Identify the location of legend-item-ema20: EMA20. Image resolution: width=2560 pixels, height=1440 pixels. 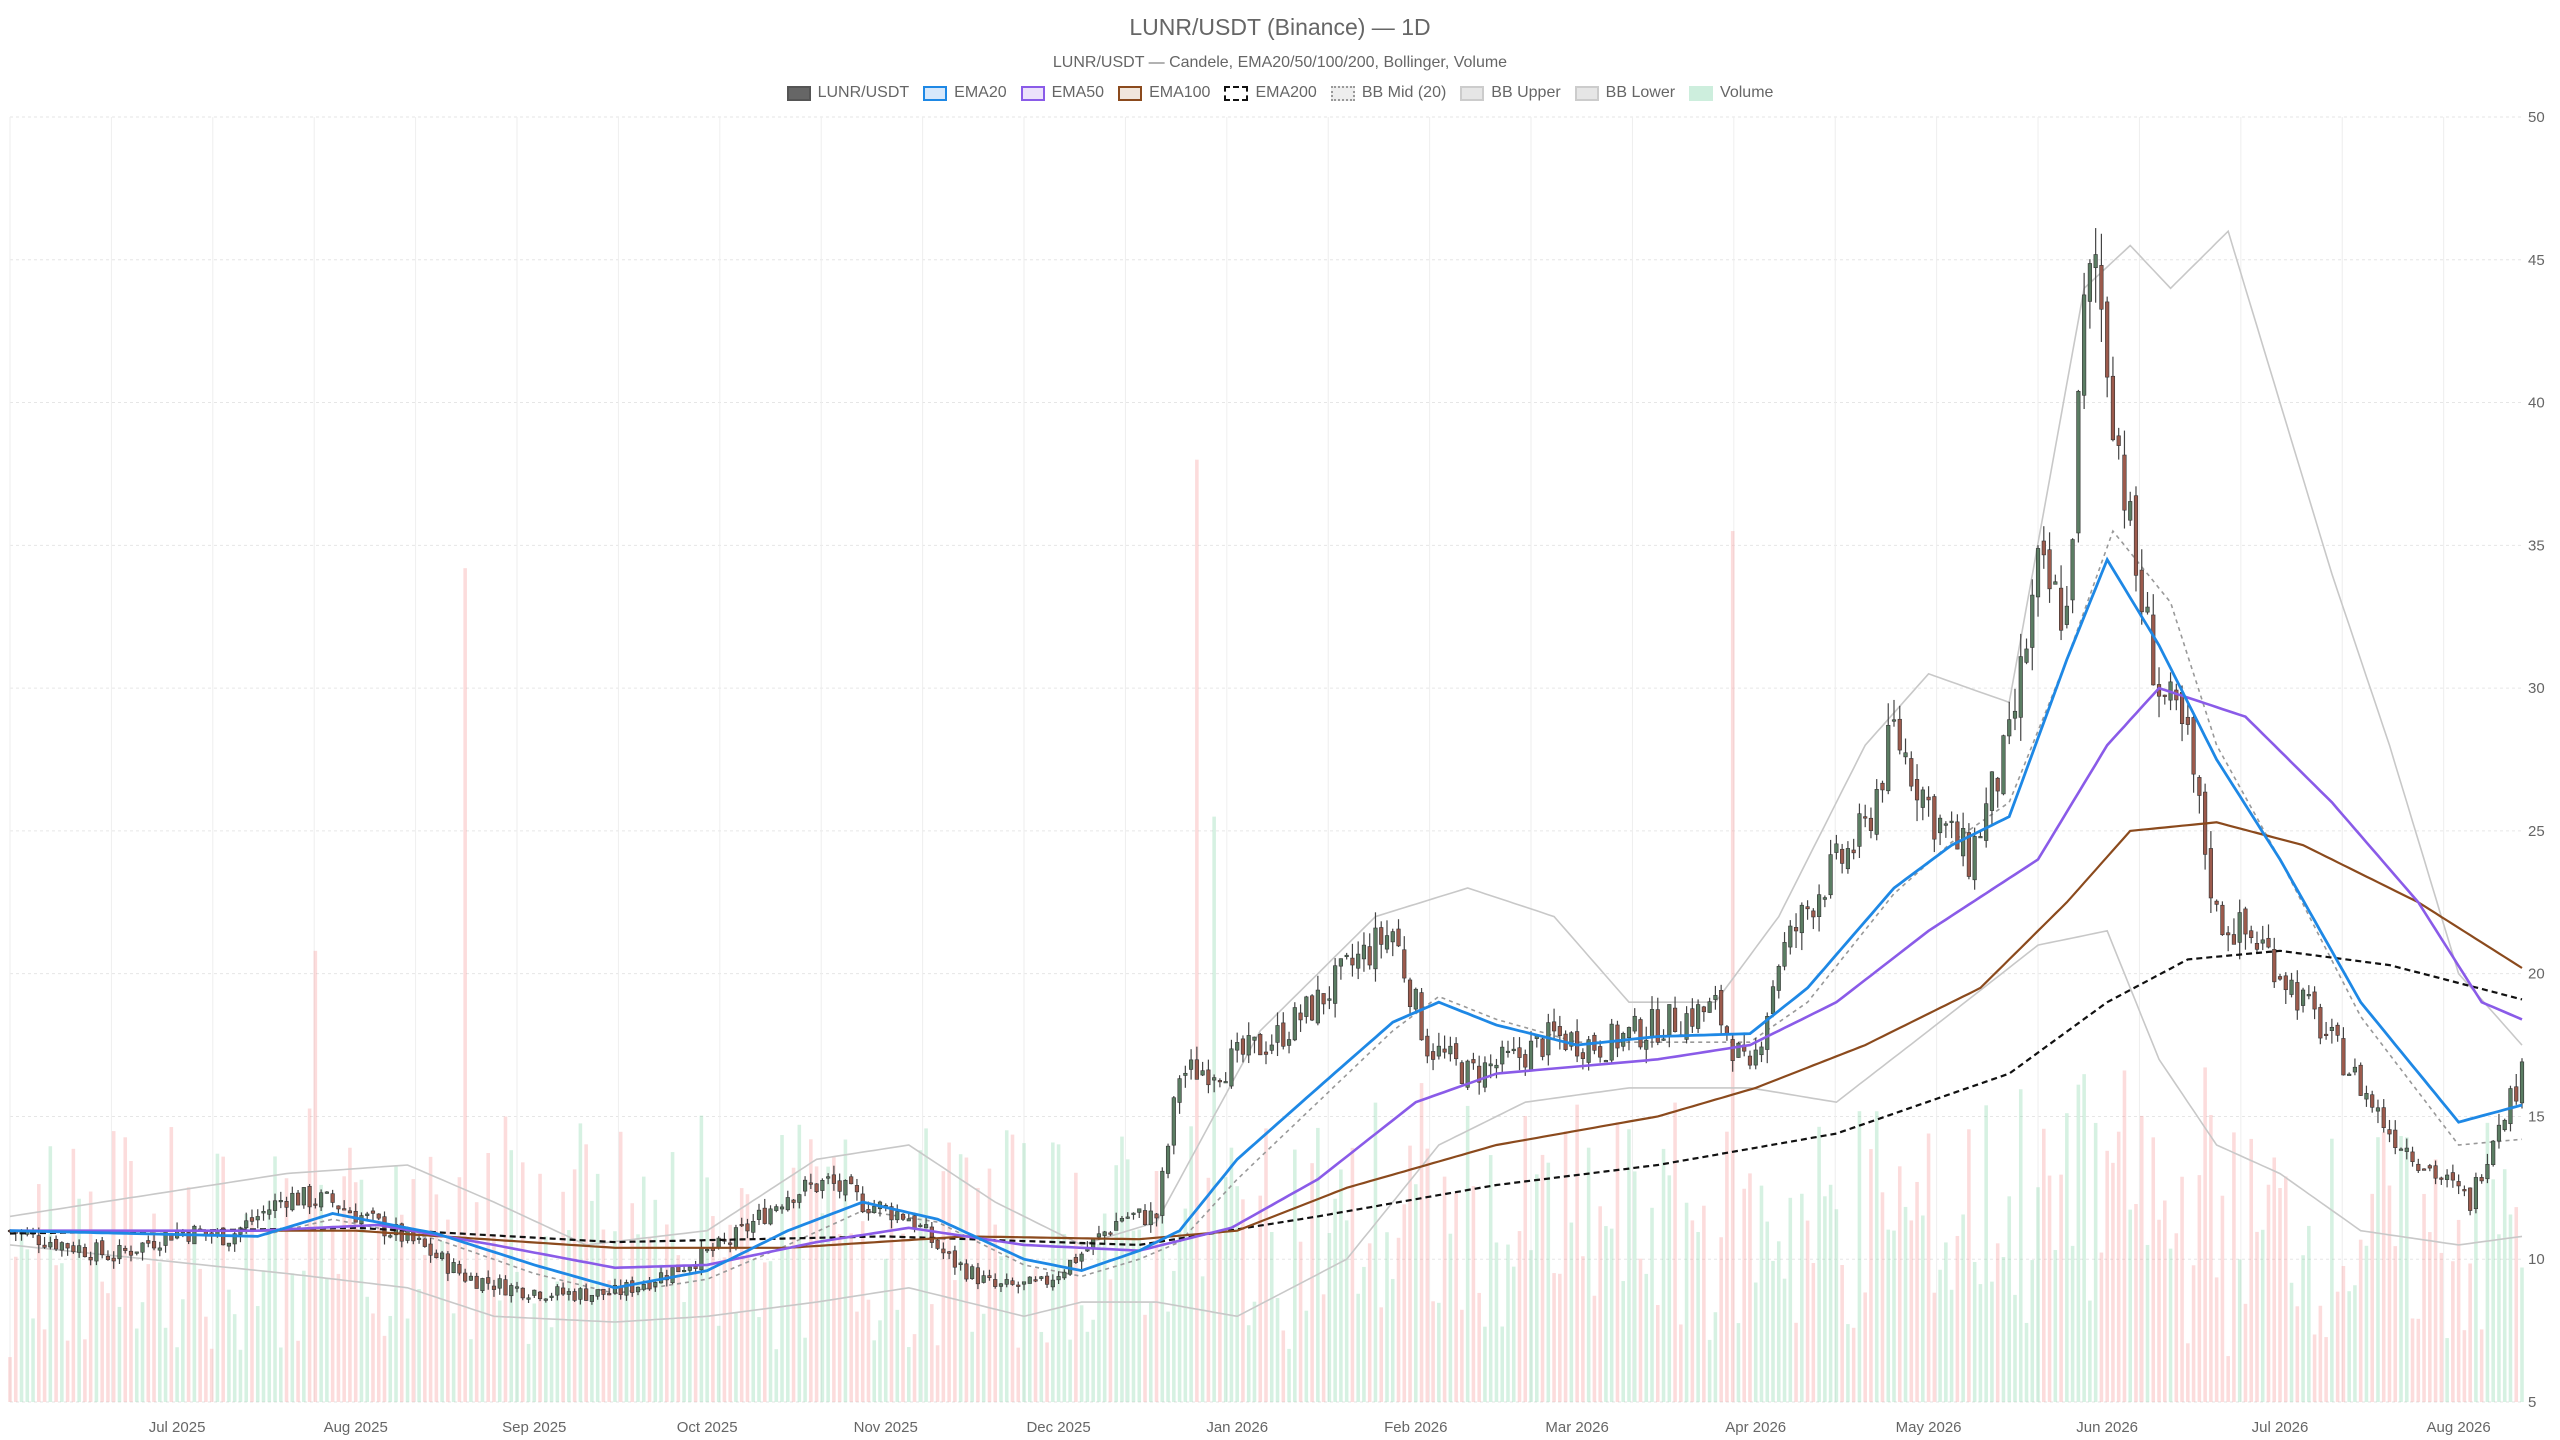
(965, 93).